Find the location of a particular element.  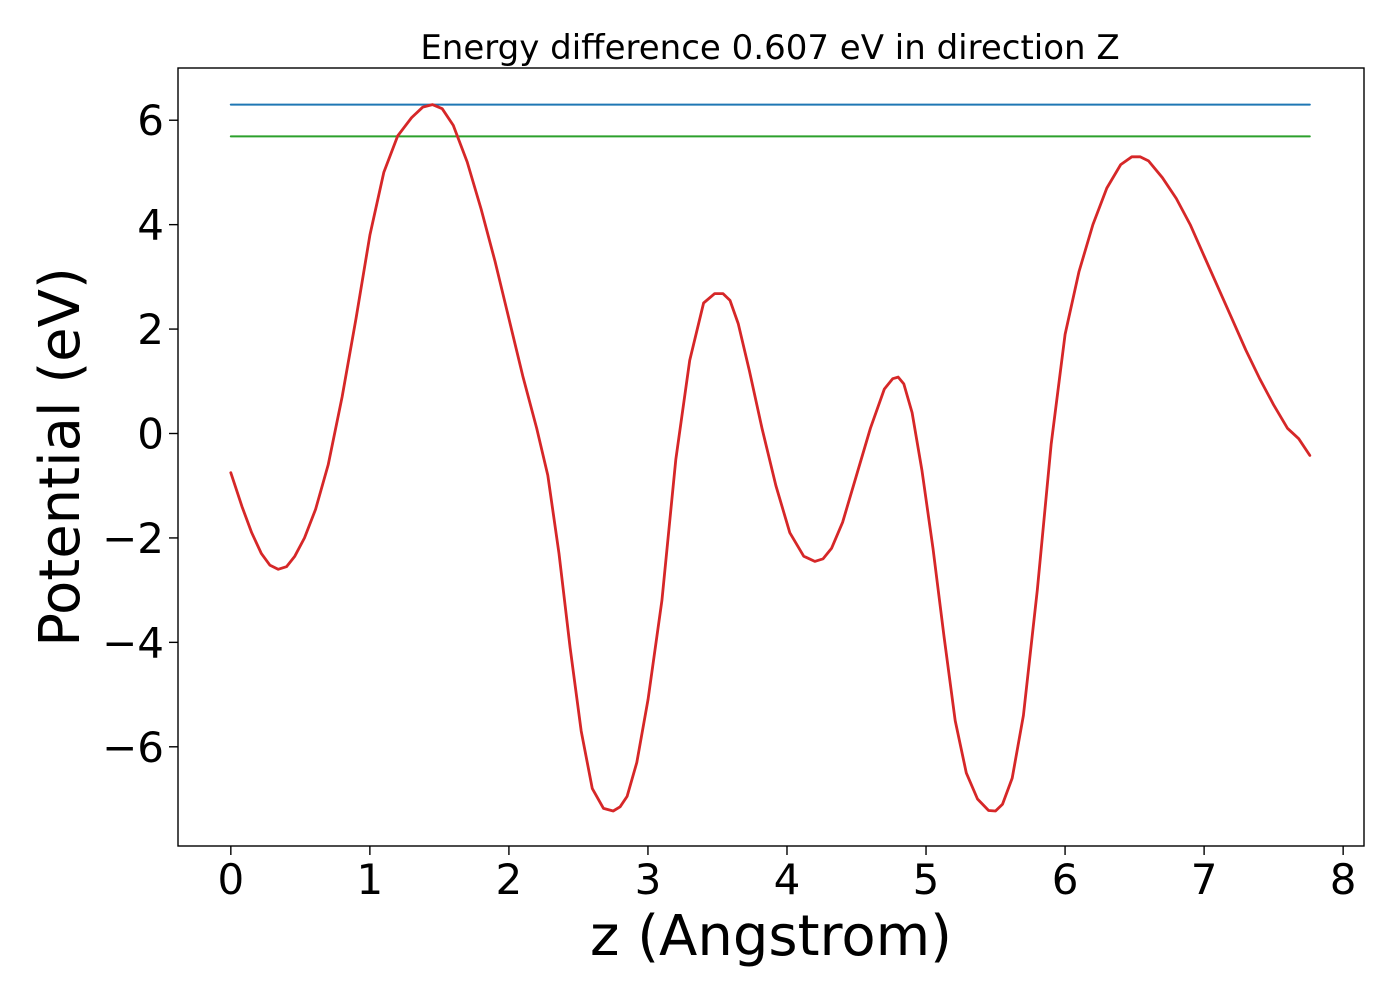

y-tick-label: −6 is located at coordinates (133, 747).